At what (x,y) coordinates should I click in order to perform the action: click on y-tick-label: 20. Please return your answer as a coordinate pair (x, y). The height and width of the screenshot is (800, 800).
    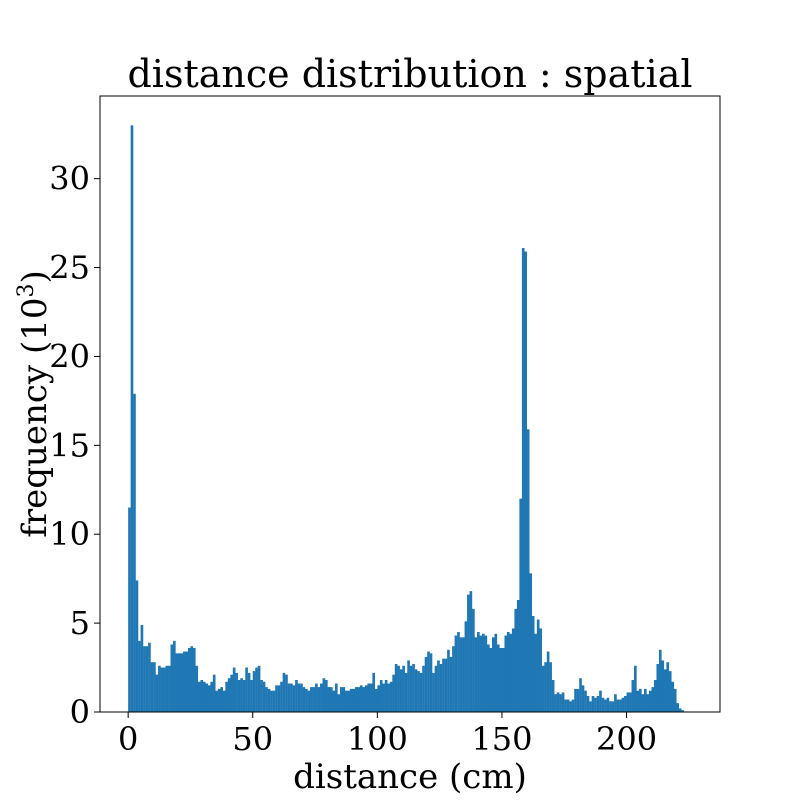
    Looking at the image, I should click on (69, 356).